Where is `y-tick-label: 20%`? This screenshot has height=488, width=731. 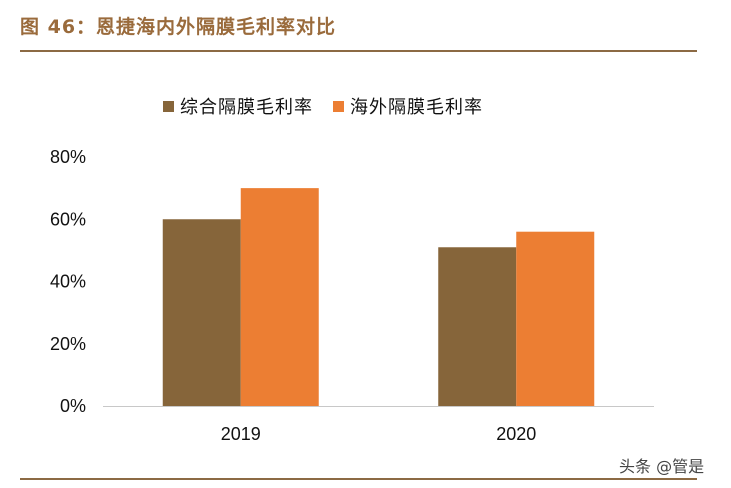
y-tick-label: 20% is located at coordinates (68, 344).